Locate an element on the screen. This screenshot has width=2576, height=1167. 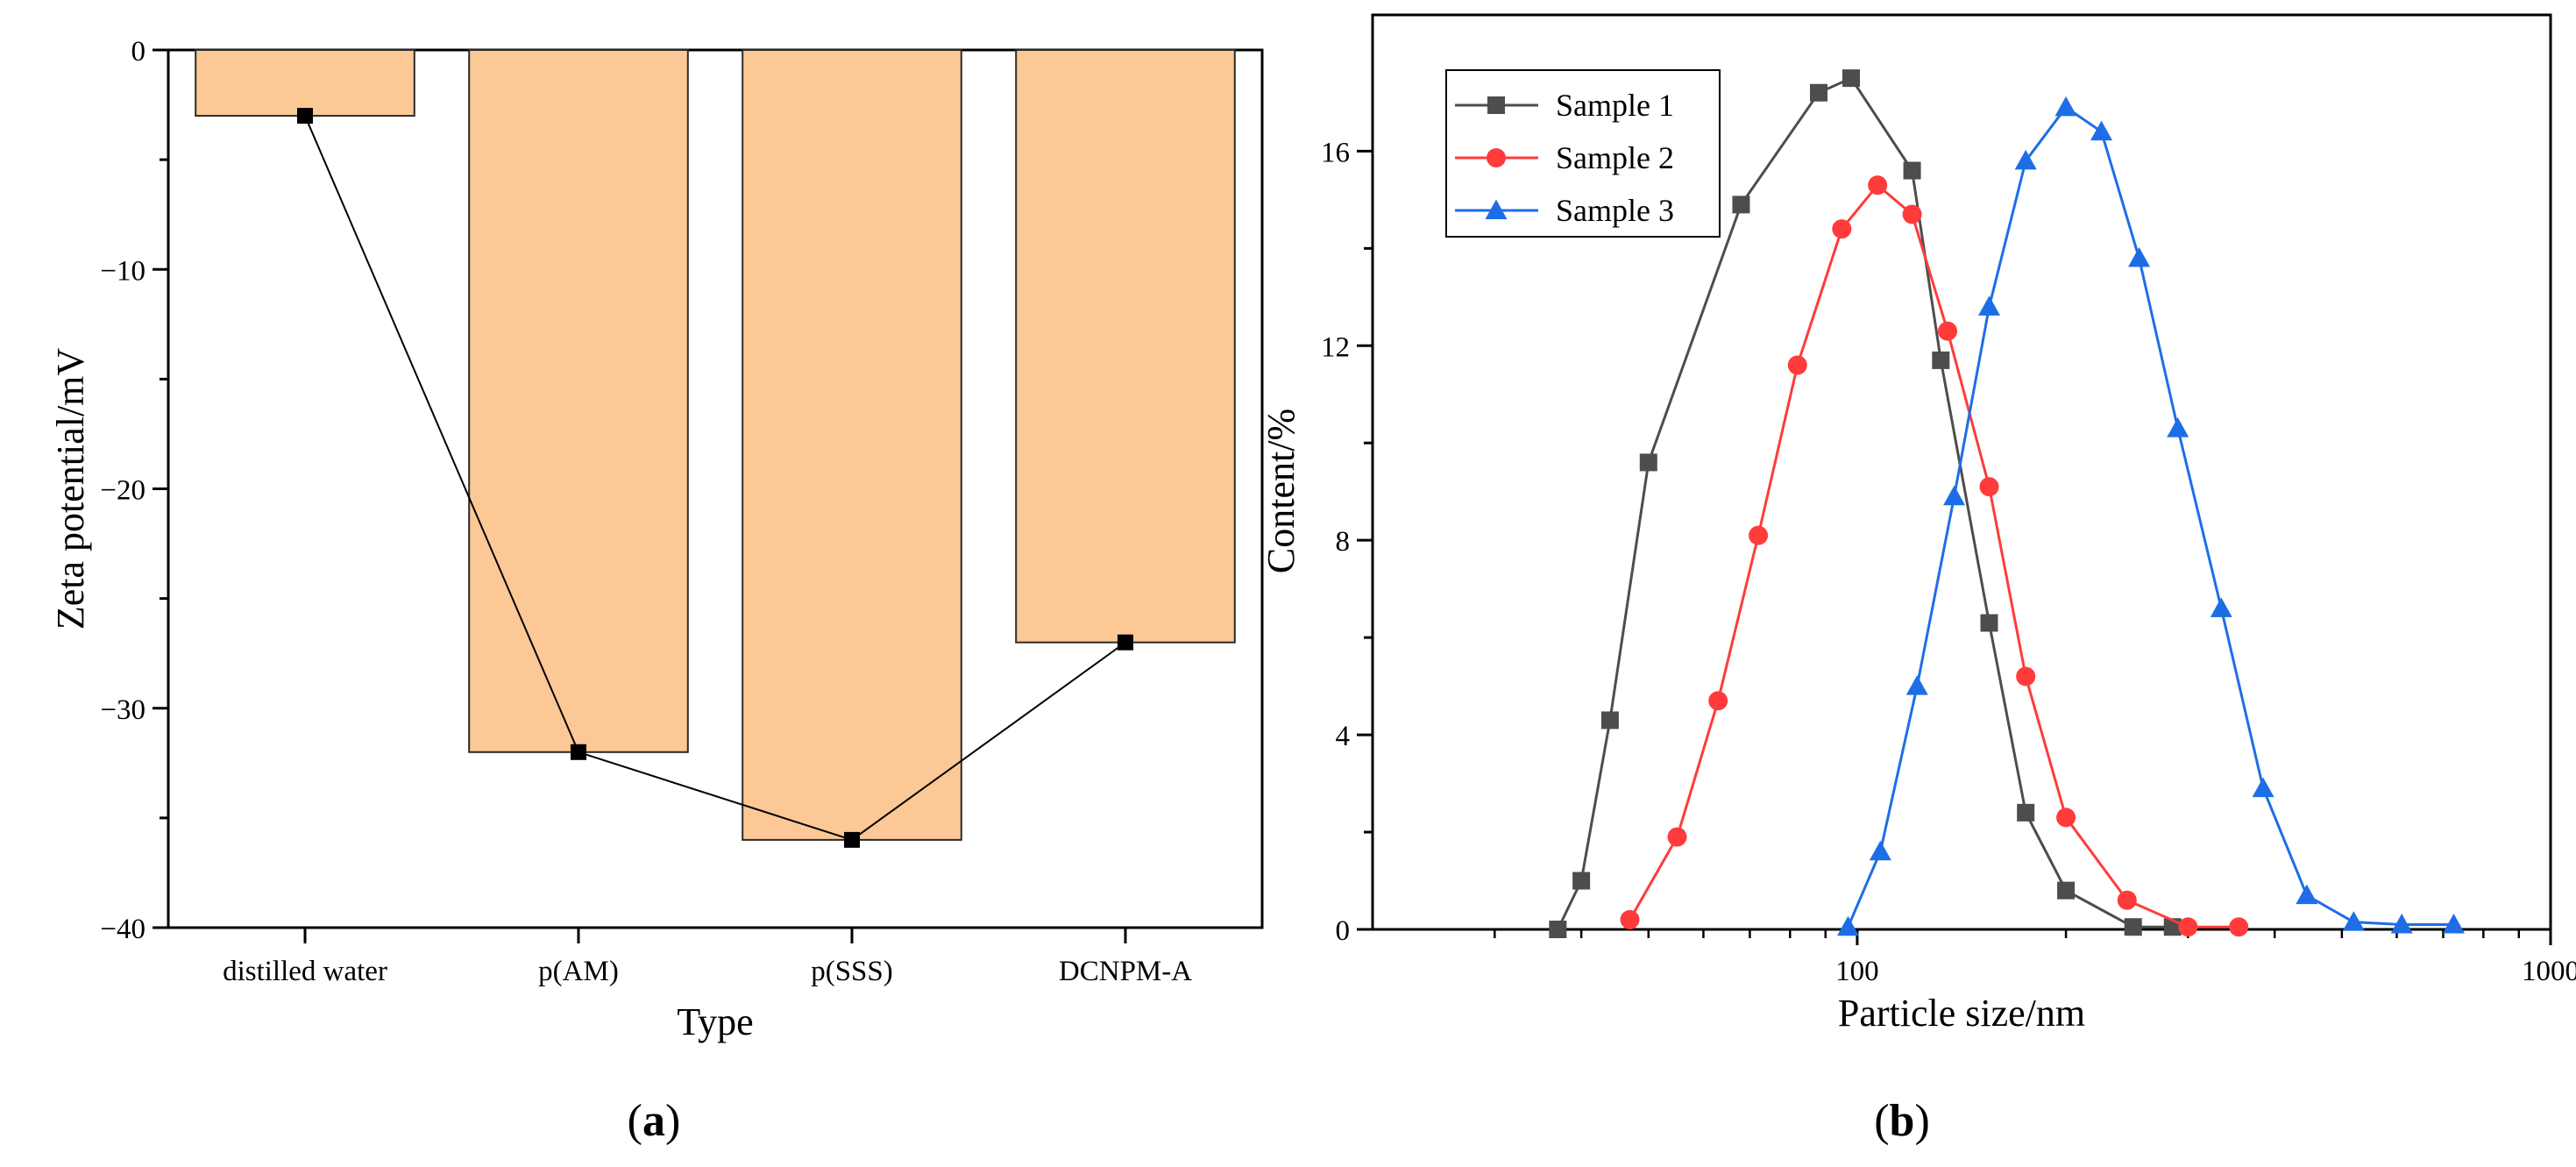
x-tick-label: 100 is located at coordinates (1857, 971).